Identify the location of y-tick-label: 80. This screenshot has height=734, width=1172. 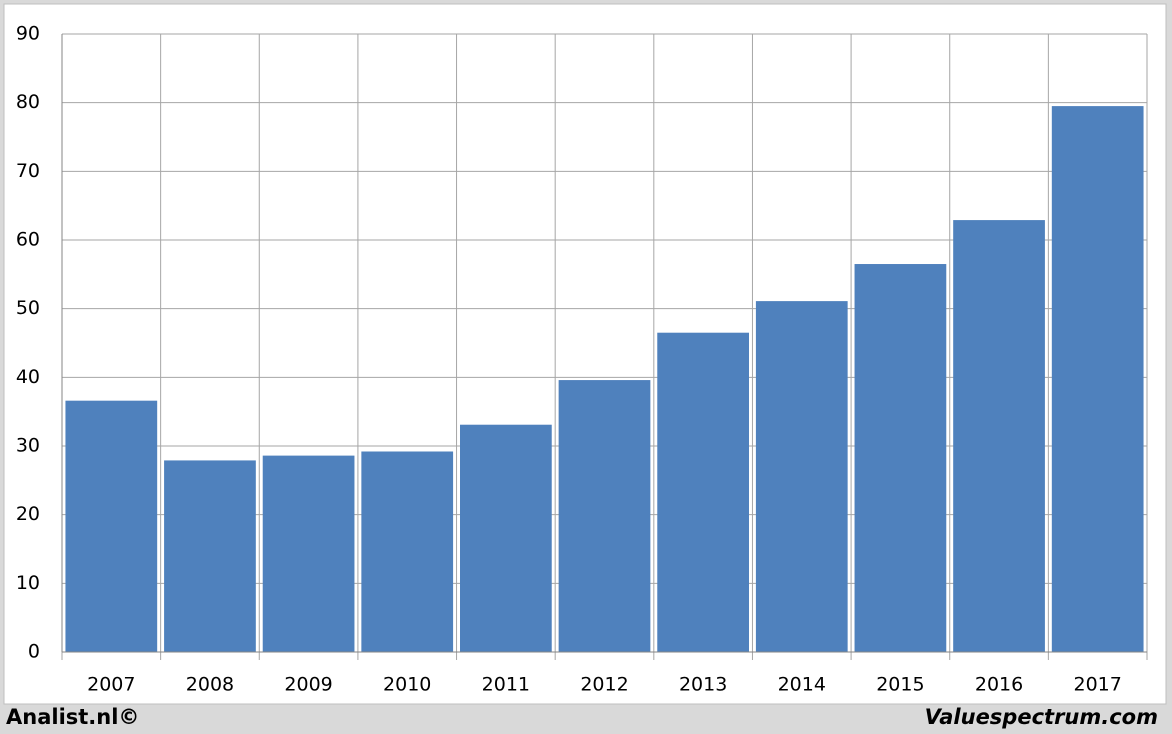
(28, 102).